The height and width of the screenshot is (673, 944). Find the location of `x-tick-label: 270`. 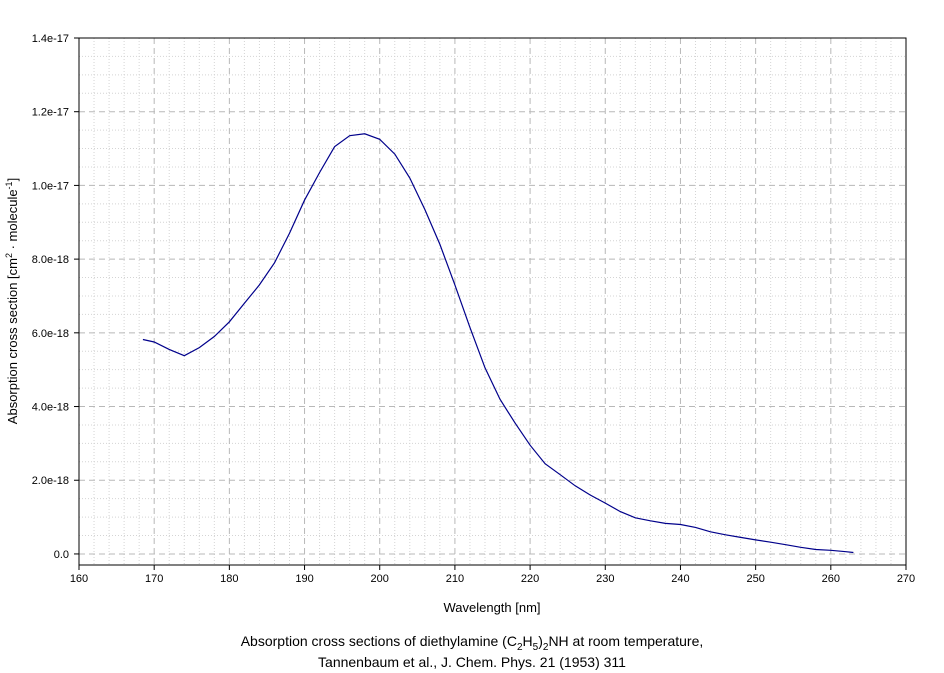

x-tick-label: 270 is located at coordinates (906, 579).